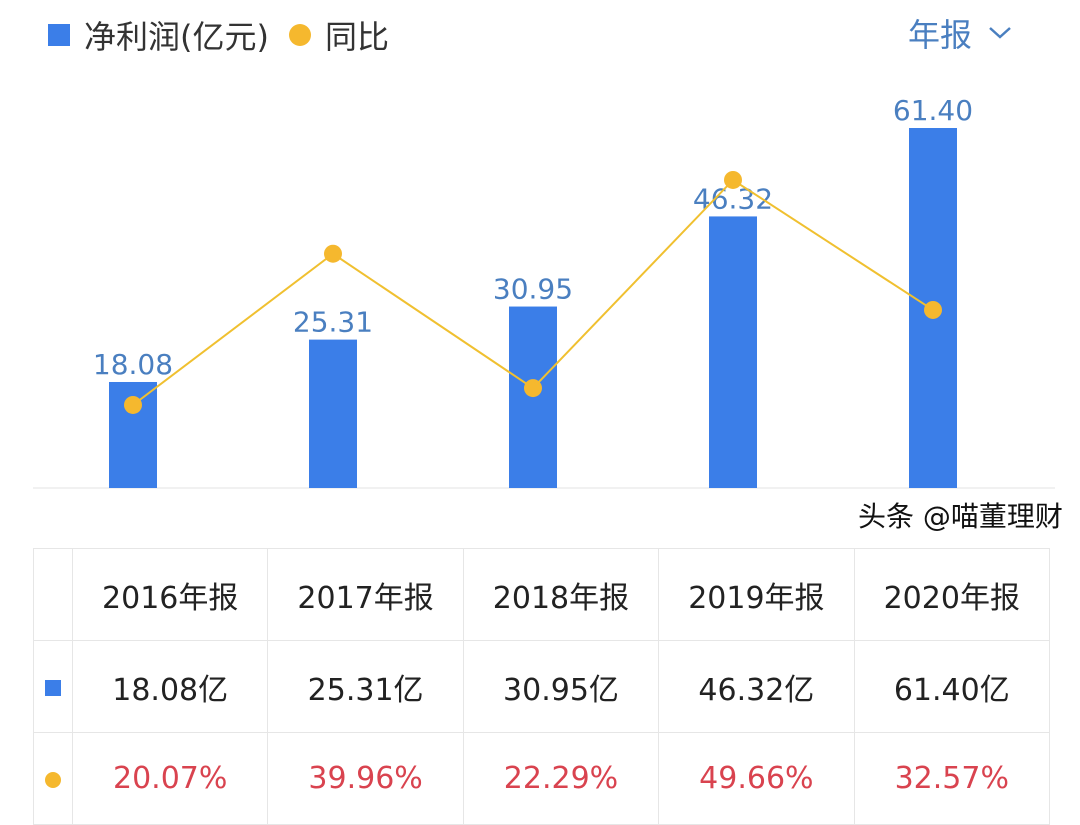 Image resolution: width=1080 pixels, height=825 pixels. I want to click on bar-value-label: 30.95, so click(533, 289).